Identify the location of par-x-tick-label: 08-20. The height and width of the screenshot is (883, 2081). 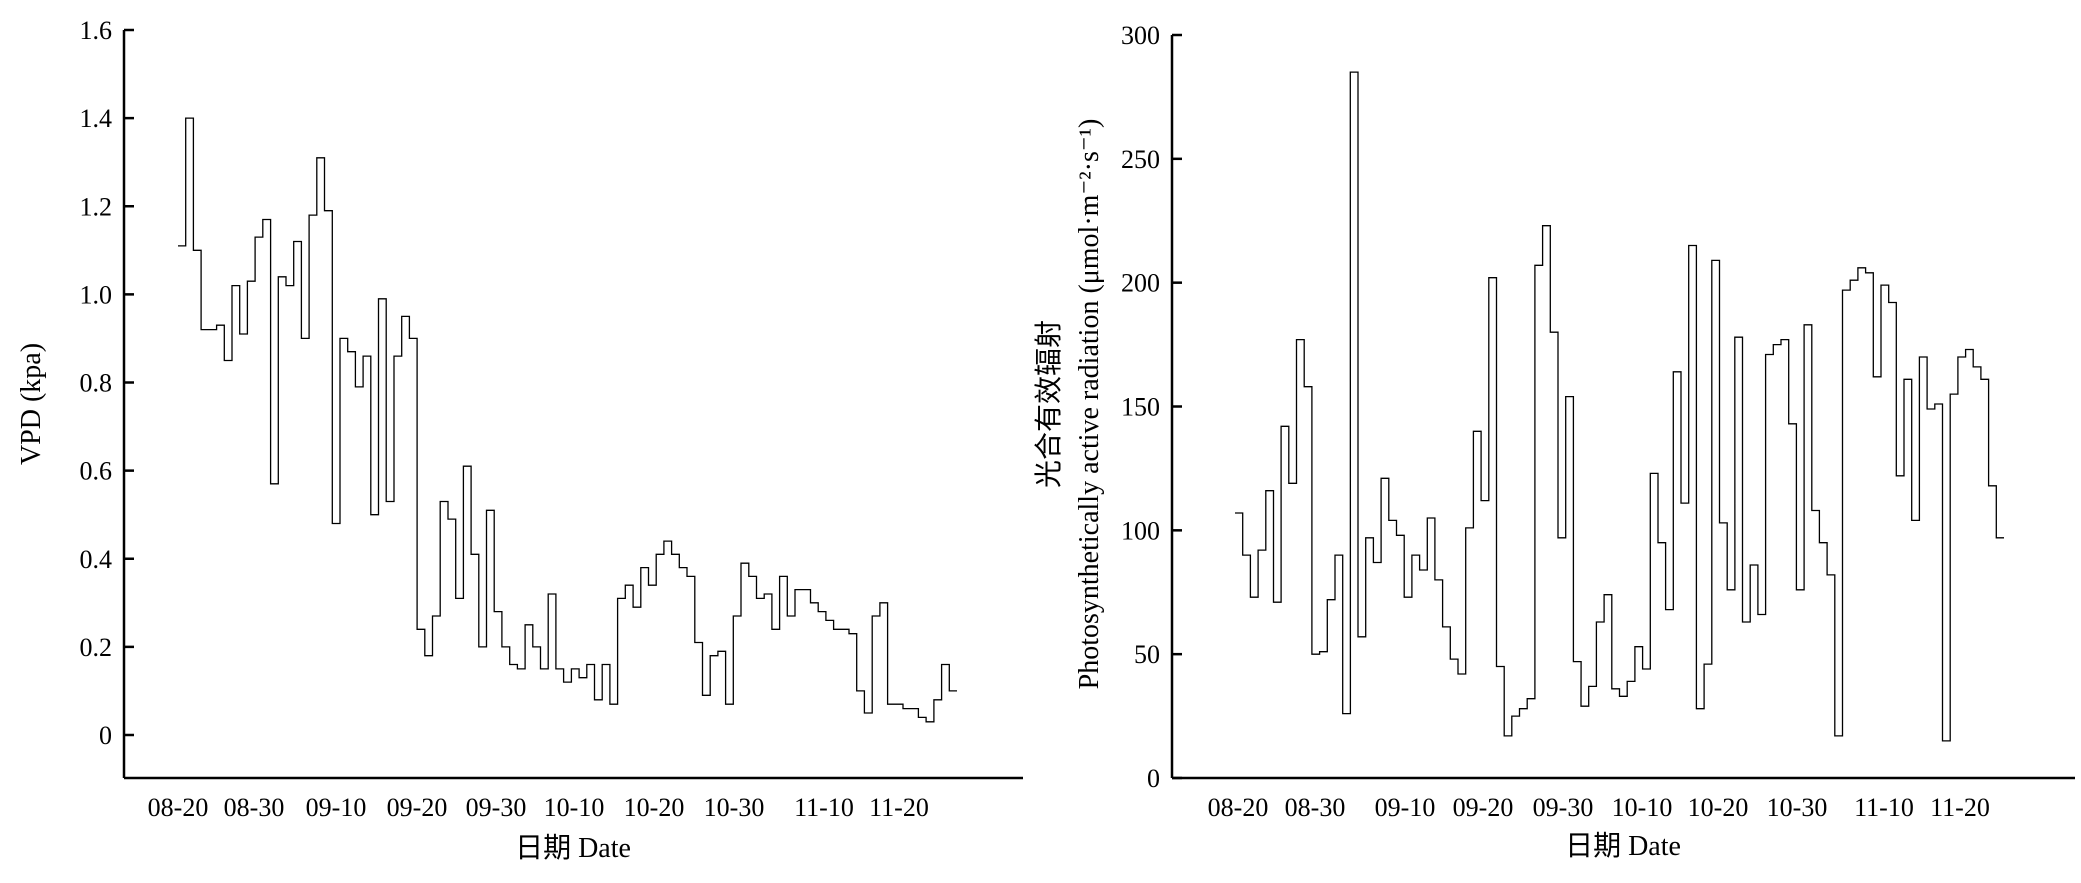
(1238, 807).